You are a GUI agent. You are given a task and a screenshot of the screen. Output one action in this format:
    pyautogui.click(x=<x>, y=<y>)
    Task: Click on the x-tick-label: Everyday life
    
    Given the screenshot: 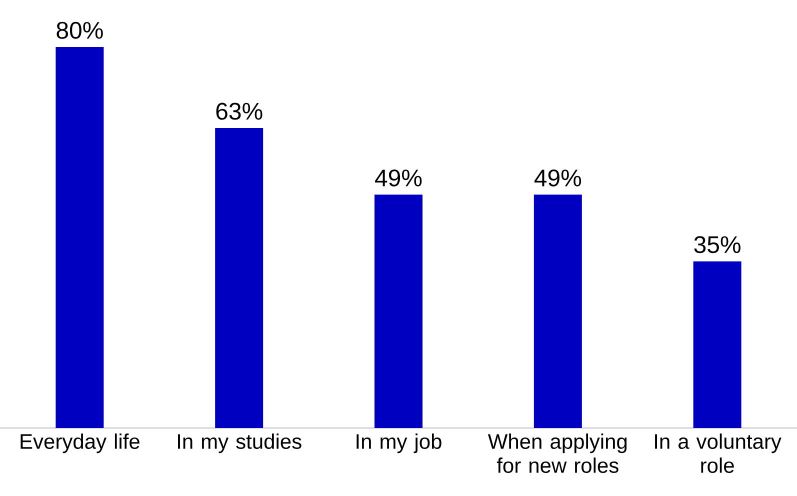 What is the action you would take?
    pyautogui.click(x=80, y=444)
    